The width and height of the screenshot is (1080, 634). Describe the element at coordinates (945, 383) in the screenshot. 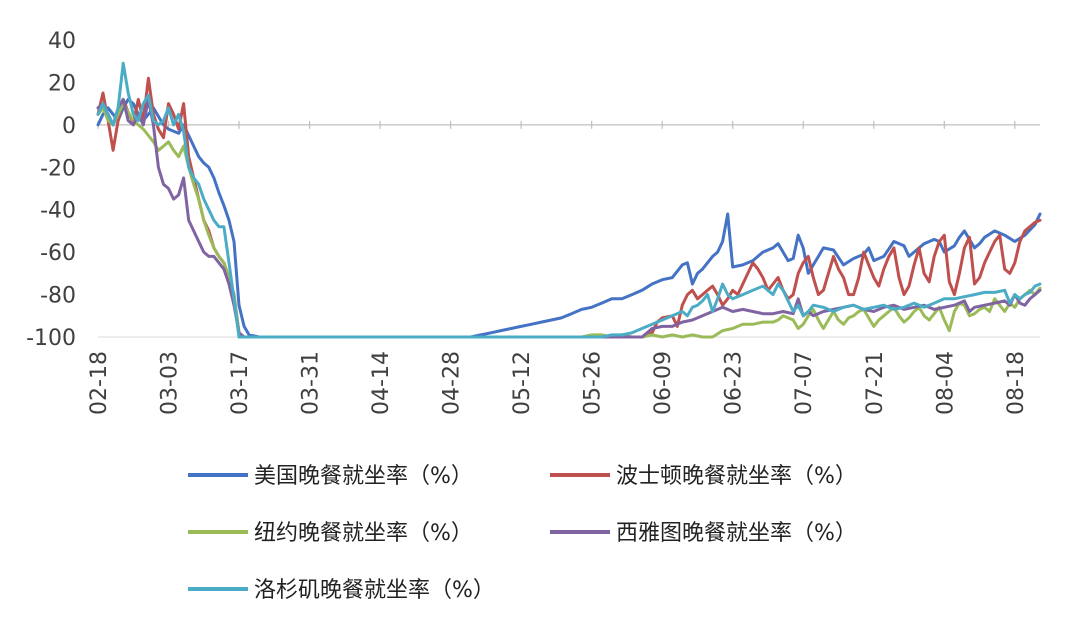

I see `x-tick-label: 08-04` at that location.